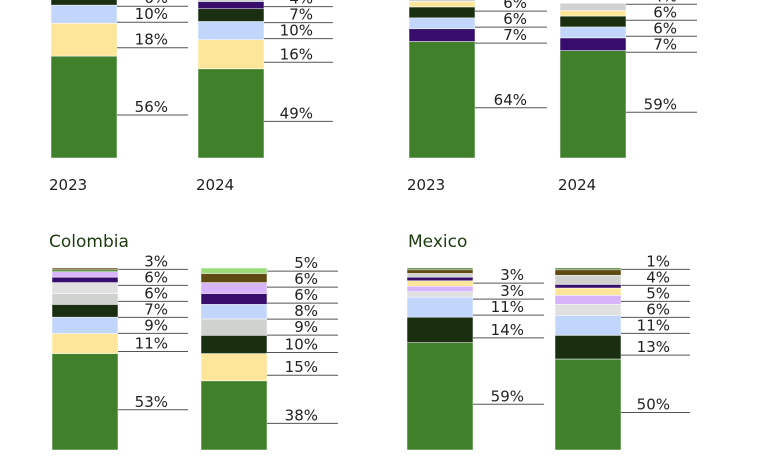 This screenshot has width=760, height=470. I want to click on value-label: 49%, so click(296, 113).